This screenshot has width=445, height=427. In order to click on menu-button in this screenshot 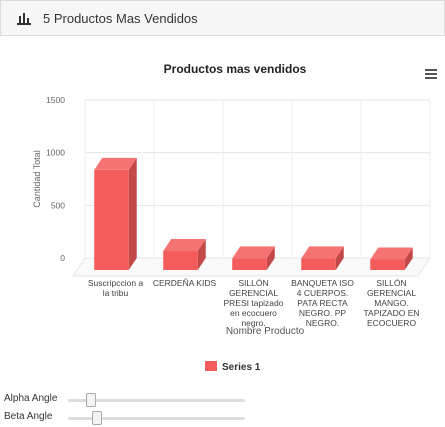, I will do `click(431, 74)`.